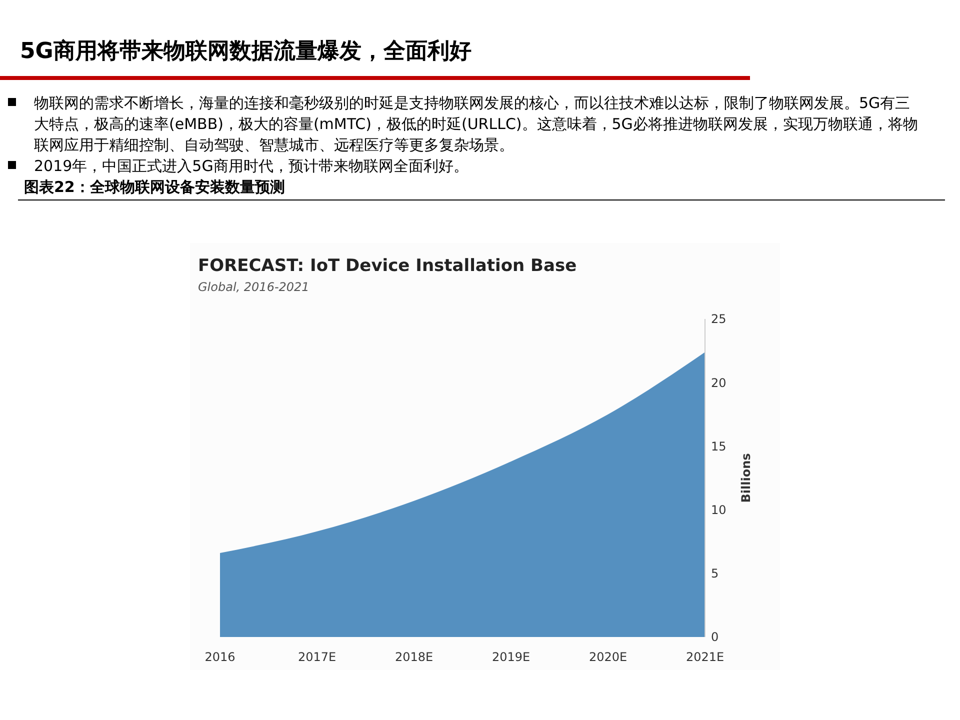 This screenshot has height=720, width=960. I want to click on y-tick-label: 5, so click(715, 573).